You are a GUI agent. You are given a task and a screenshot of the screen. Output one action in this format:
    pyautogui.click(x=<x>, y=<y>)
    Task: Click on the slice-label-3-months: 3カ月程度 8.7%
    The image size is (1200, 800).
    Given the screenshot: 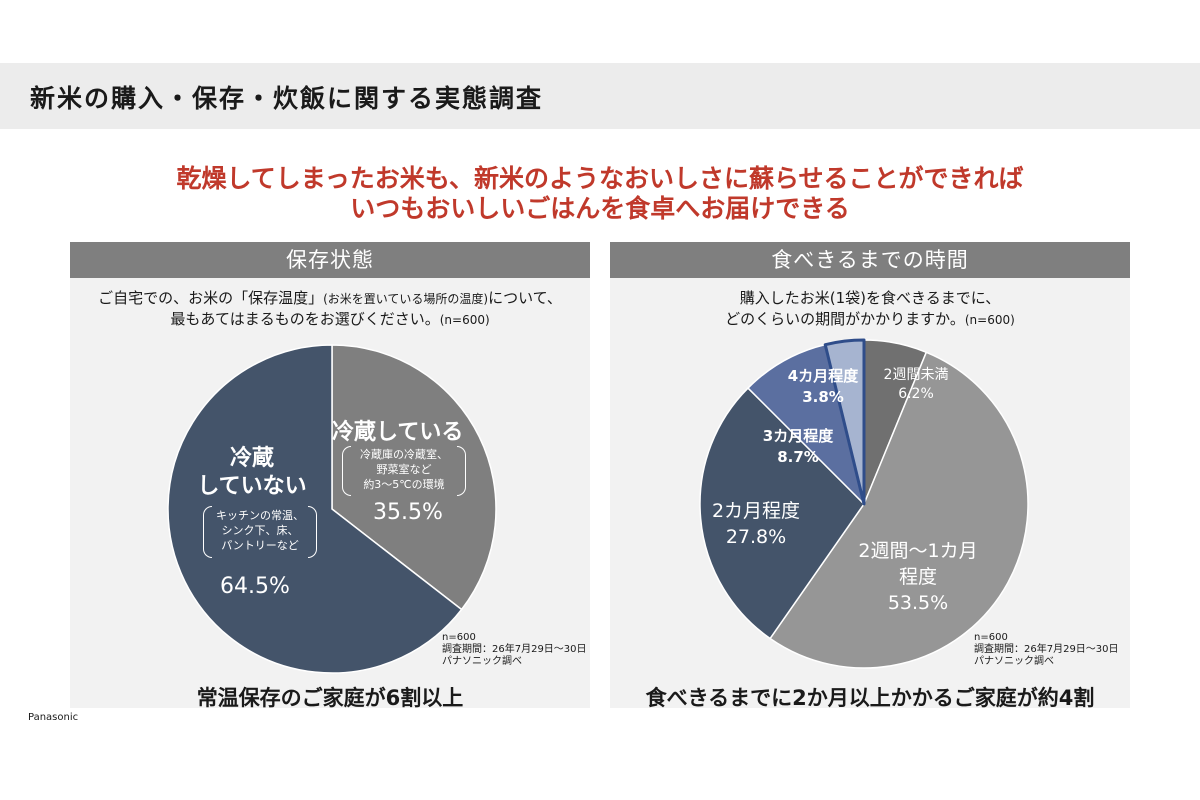 What is the action you would take?
    pyautogui.click(x=798, y=446)
    